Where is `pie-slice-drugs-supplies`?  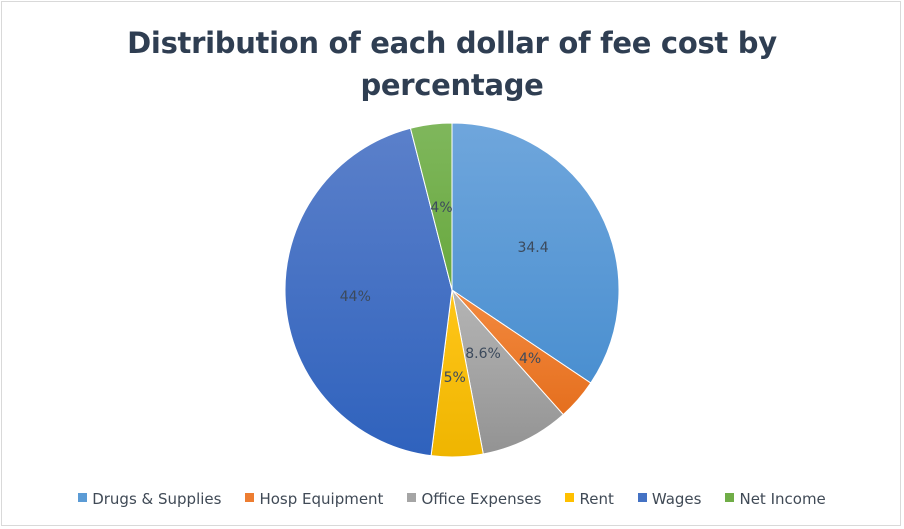 pie-slice-drugs-supplies is located at coordinates (535, 253).